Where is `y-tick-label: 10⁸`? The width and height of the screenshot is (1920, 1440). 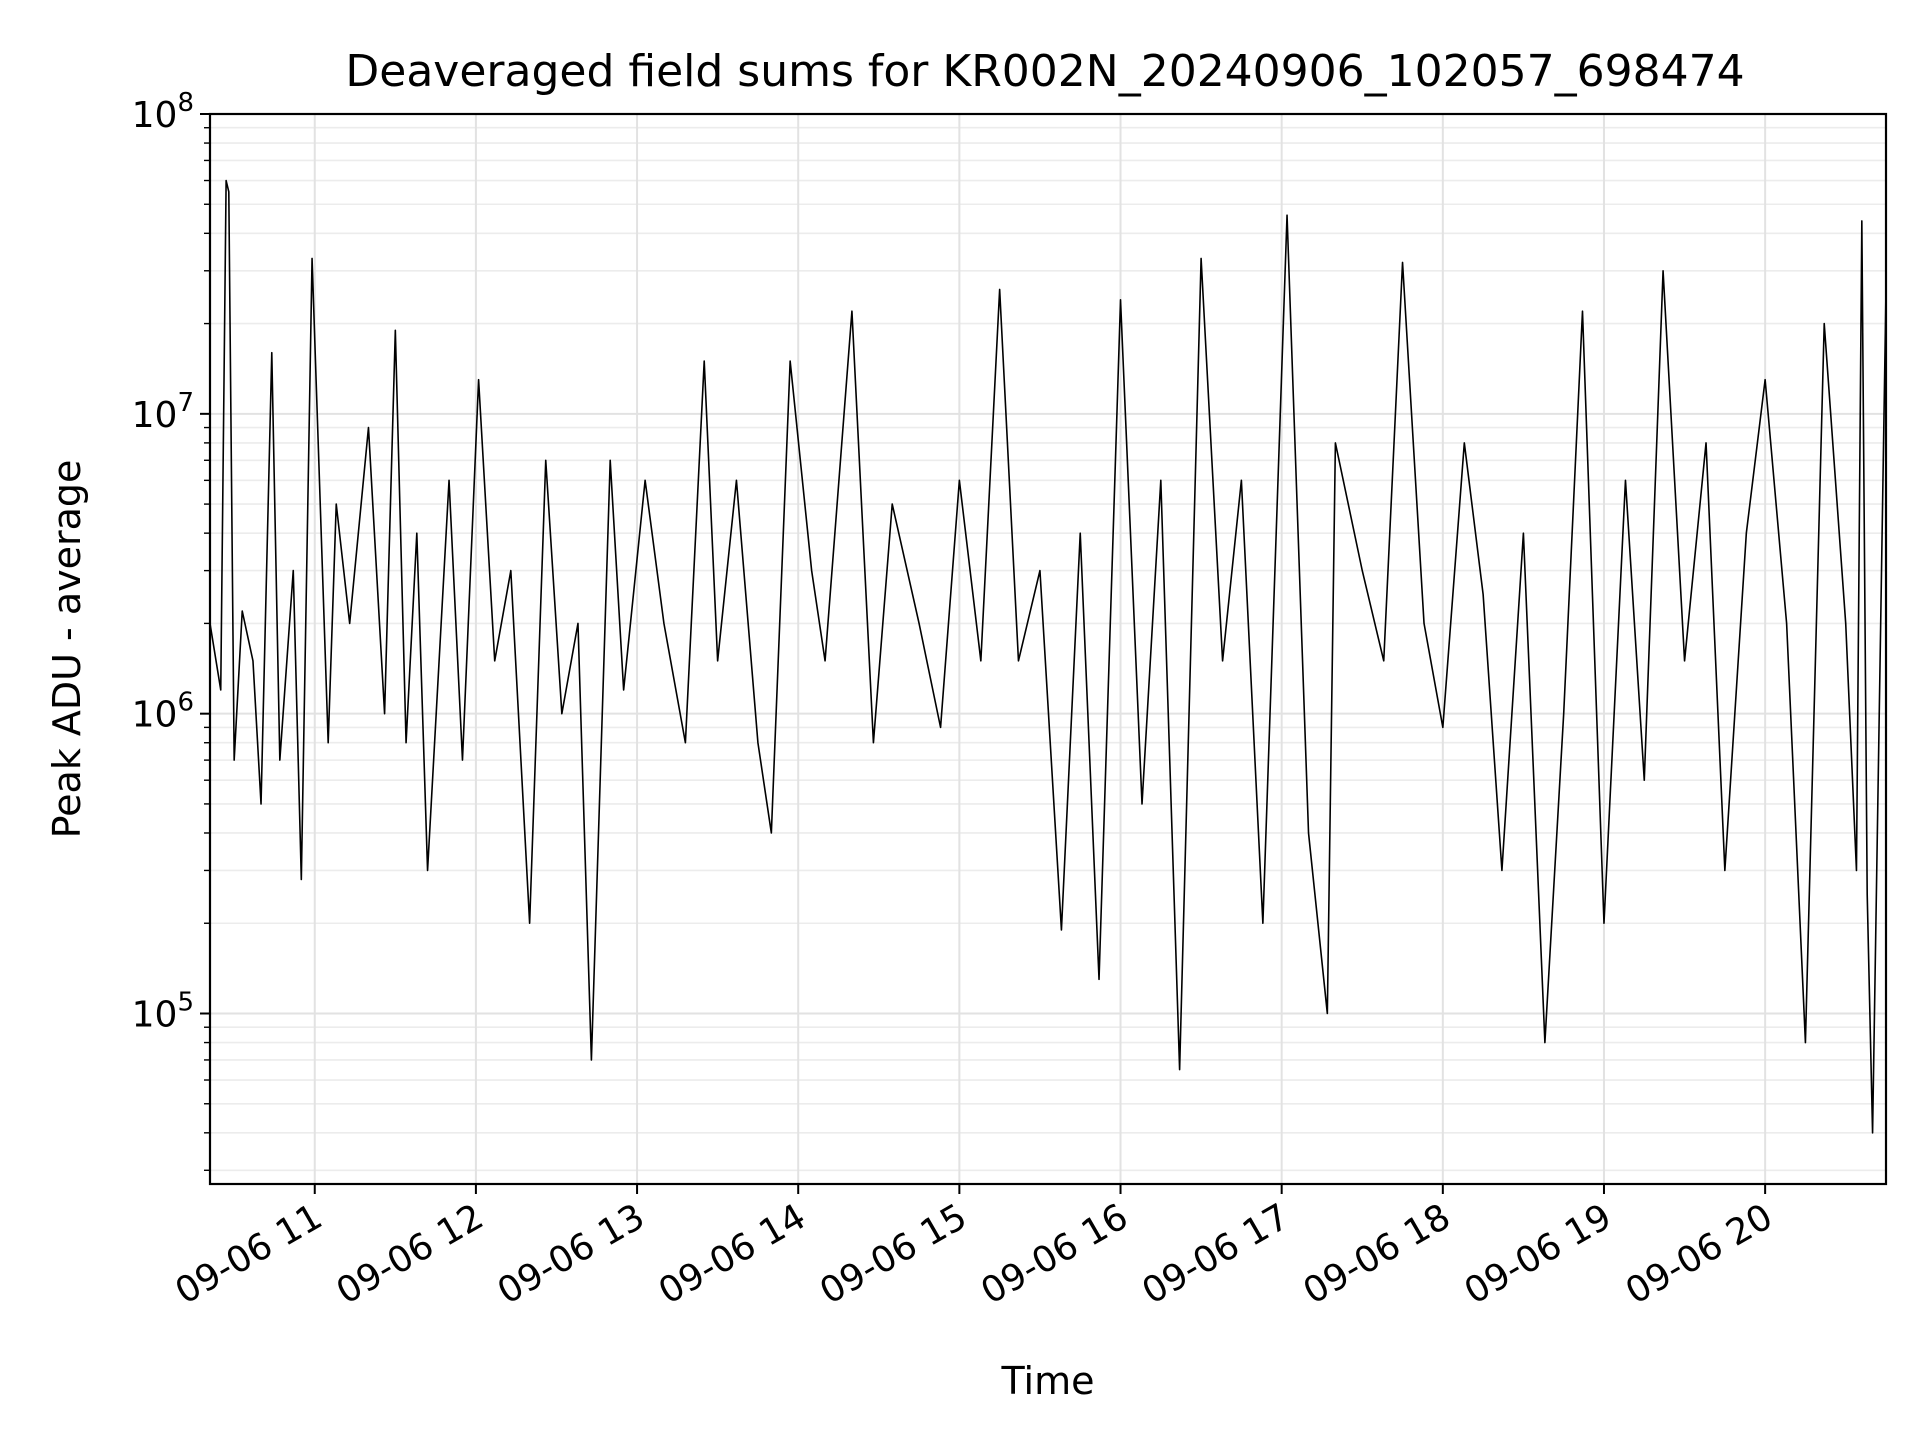
y-tick-label: 10⁸ is located at coordinates (163, 112).